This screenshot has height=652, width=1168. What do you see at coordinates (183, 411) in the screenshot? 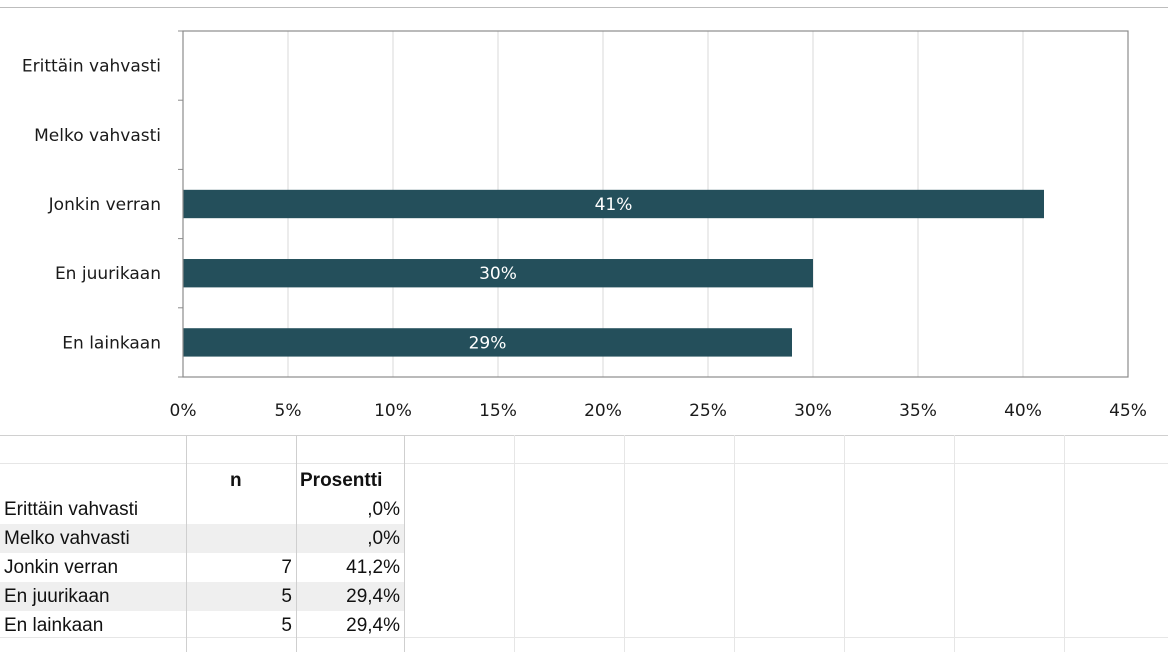
I see `x-tick-label: 0%` at bounding box center [183, 411].